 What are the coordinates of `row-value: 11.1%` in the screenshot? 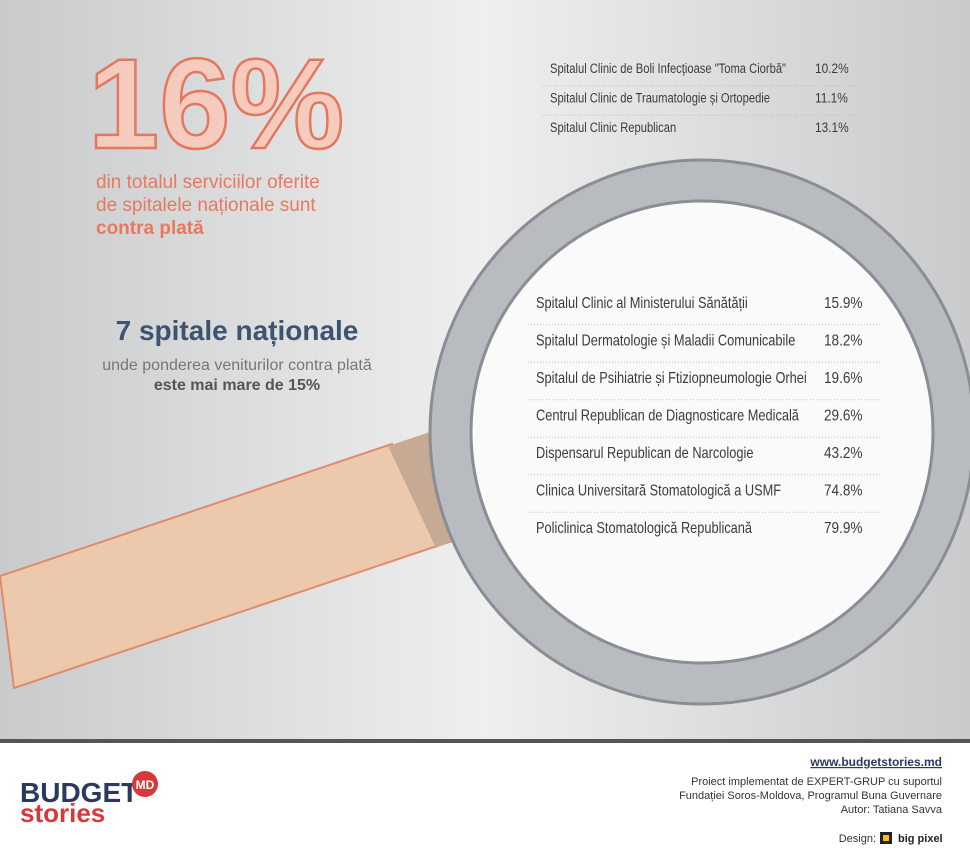 It's located at (831, 98).